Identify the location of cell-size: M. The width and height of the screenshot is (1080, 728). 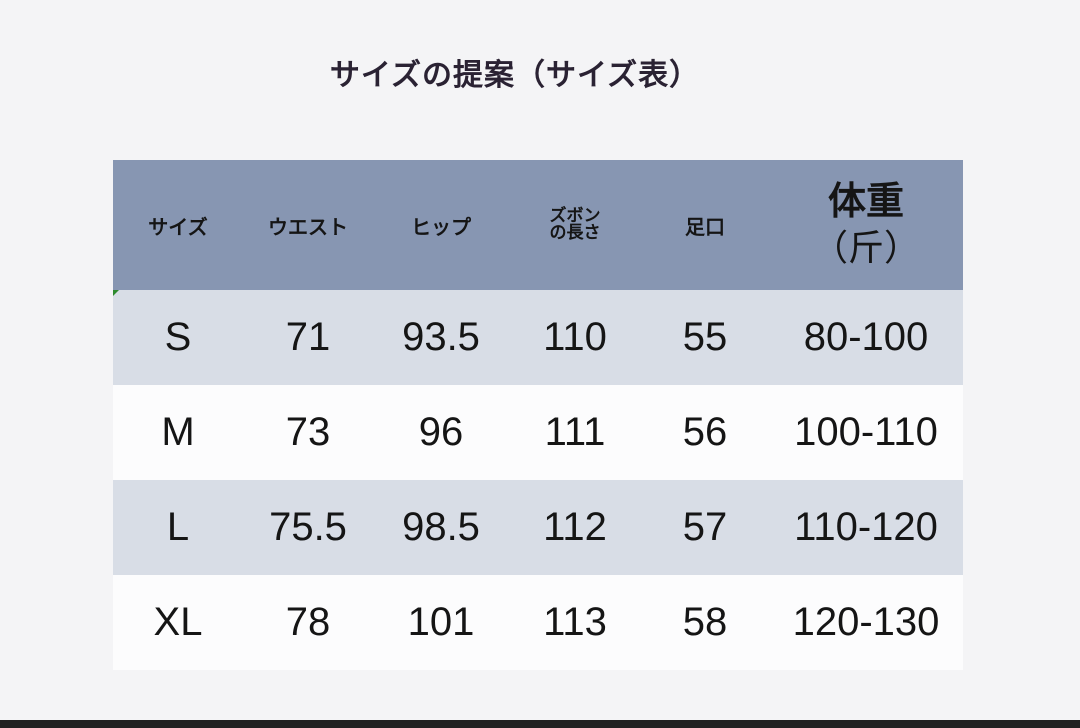
(178, 432).